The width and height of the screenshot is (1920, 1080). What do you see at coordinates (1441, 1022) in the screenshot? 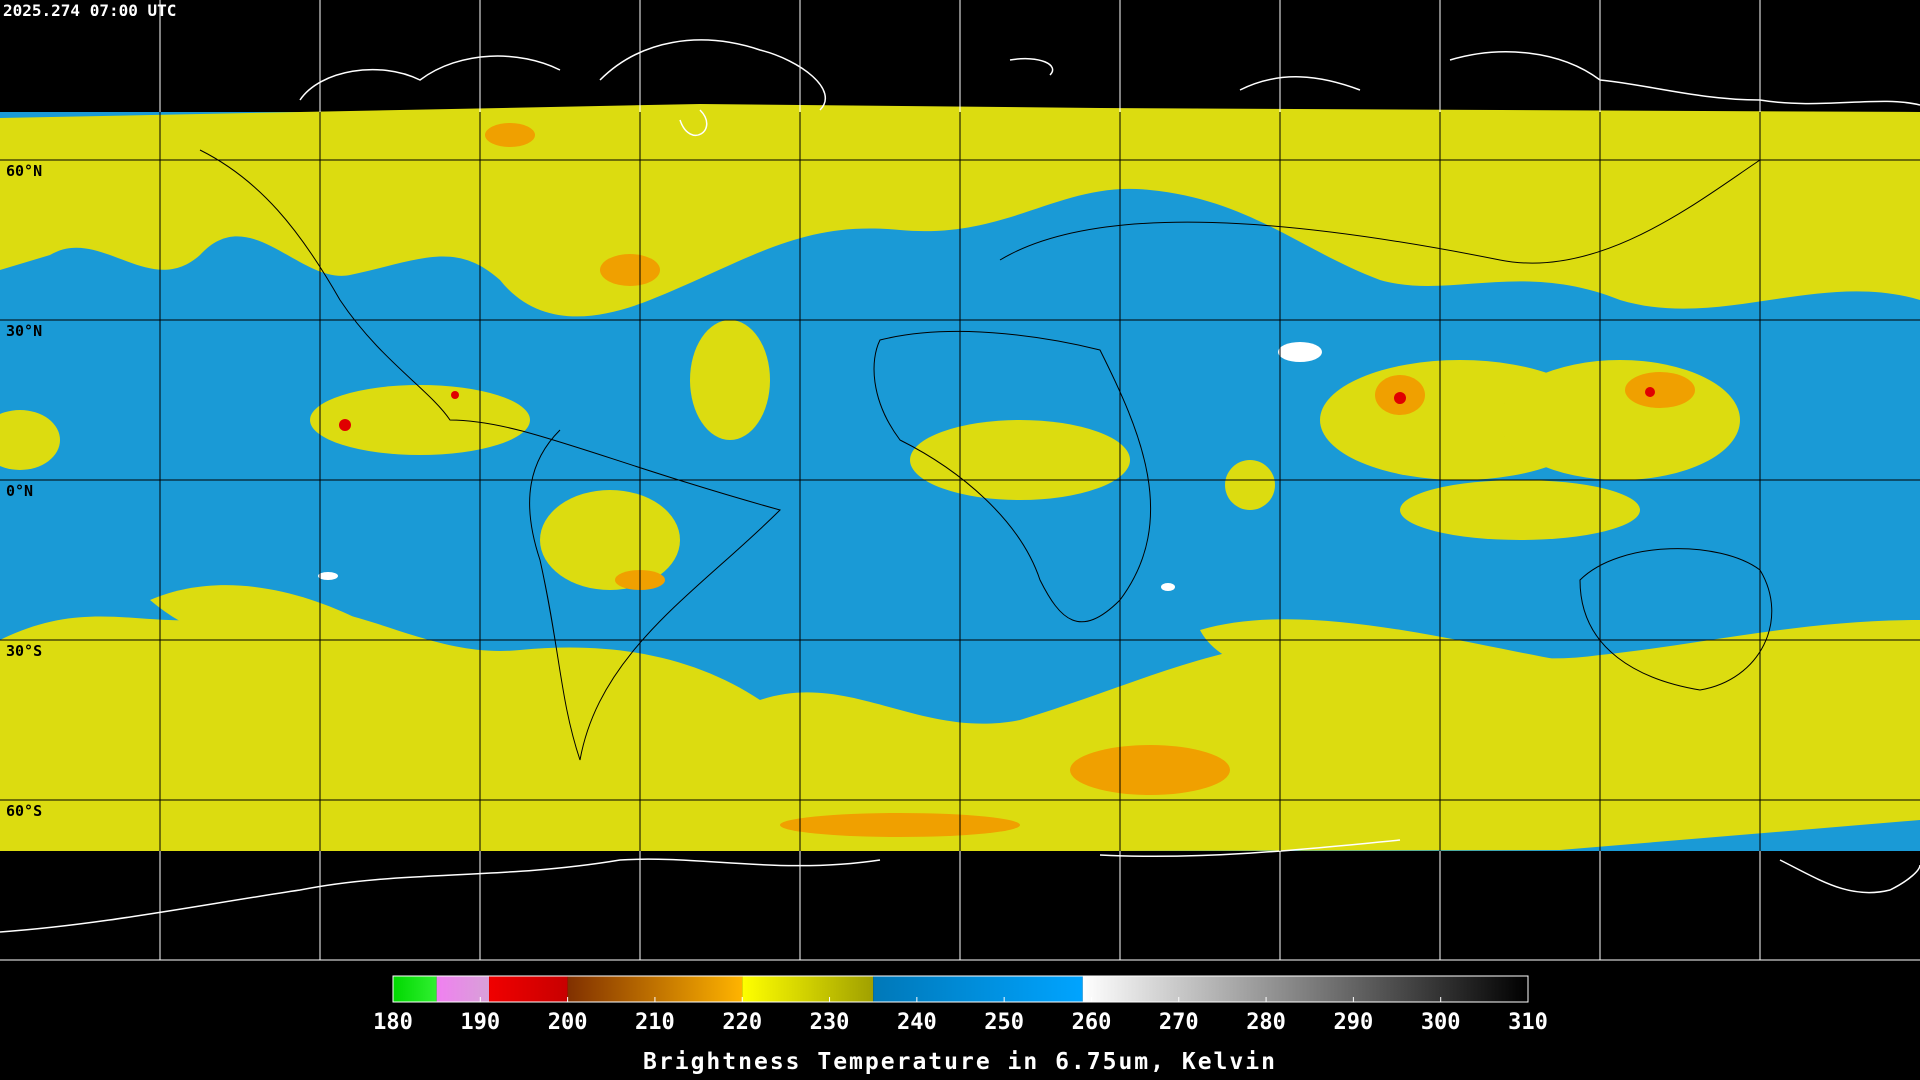
I see `colorbar-tick-label: 300` at bounding box center [1441, 1022].